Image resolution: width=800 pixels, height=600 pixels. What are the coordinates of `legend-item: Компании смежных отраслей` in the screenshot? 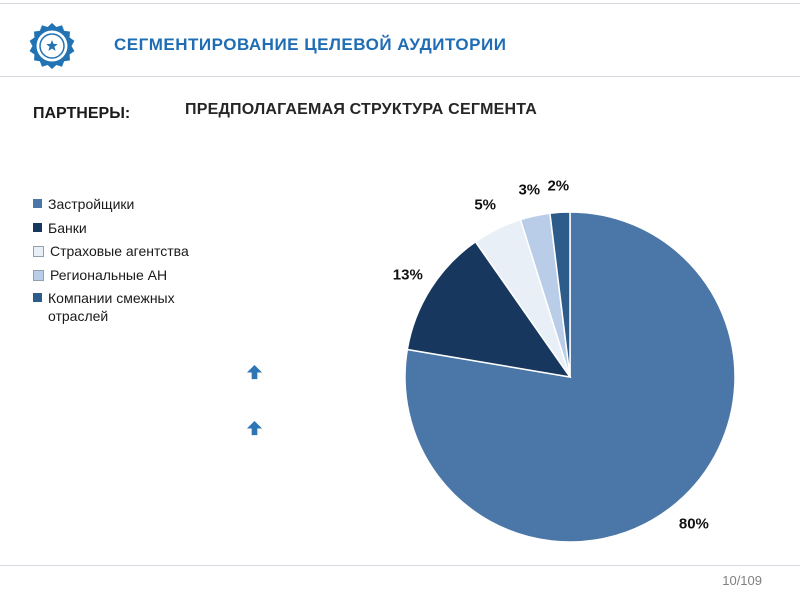 It's located at (138, 307).